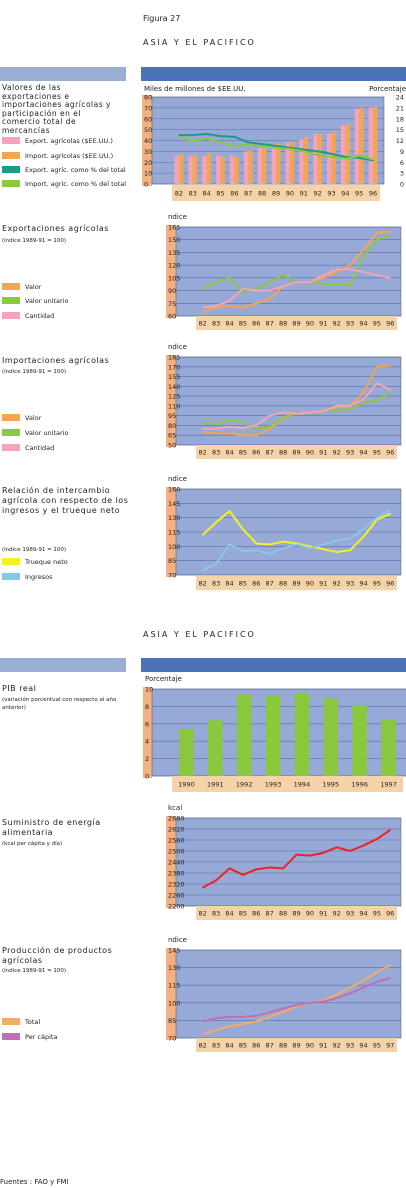  What do you see at coordinates (402, 185) in the screenshot?
I see `y2-tick-label: 0` at bounding box center [402, 185].